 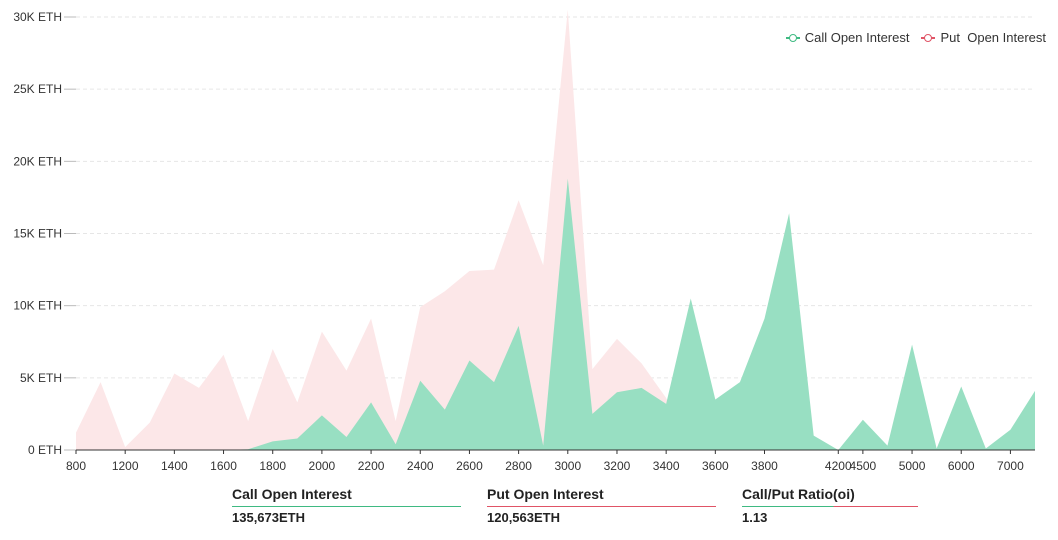 What do you see at coordinates (961, 464) in the screenshot?
I see `x-tick-label: 6000` at bounding box center [961, 464].